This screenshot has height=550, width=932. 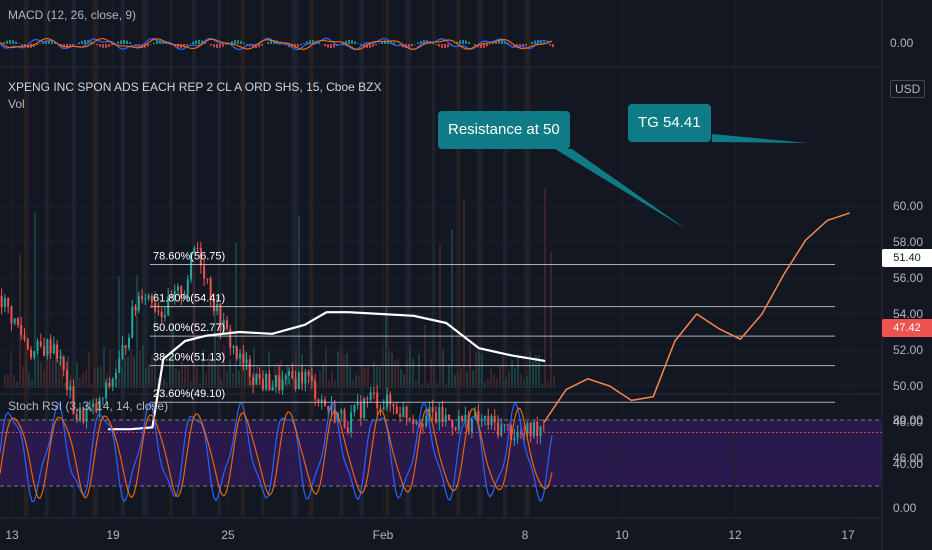 What do you see at coordinates (189, 328) in the screenshot?
I see `fib-level-label: 50.00%(52.77)` at bounding box center [189, 328].